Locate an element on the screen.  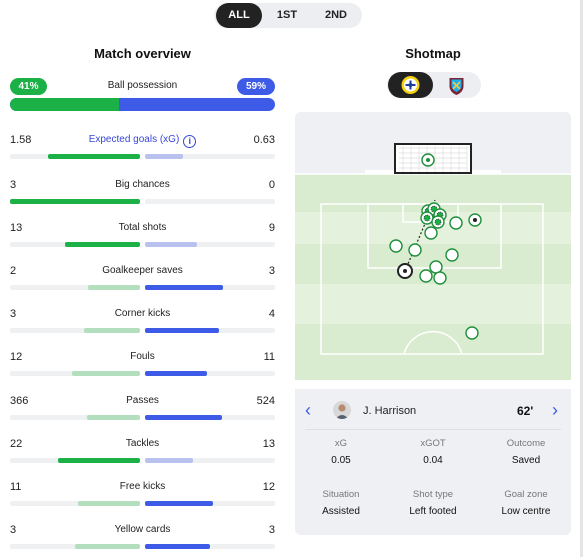
stat-label-text: Goalkeeper saves is located at coordinates (142, 270).